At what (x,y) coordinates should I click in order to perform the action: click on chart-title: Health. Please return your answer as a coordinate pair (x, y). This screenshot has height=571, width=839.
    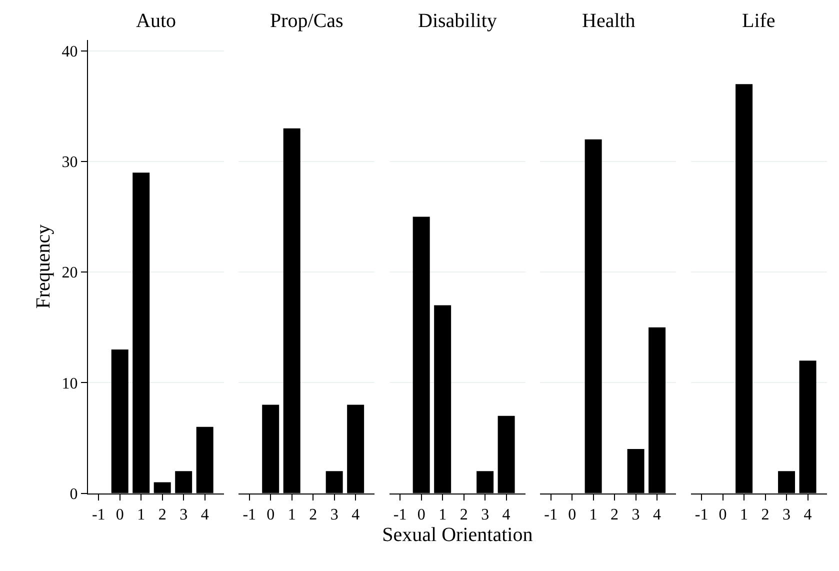
    Looking at the image, I should click on (609, 21).